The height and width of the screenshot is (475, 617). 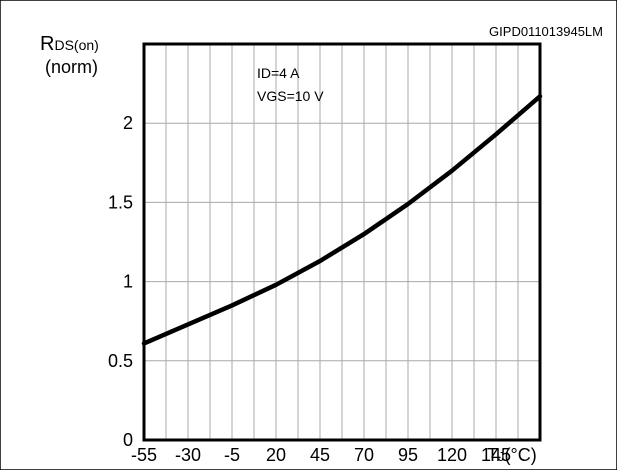 What do you see at coordinates (452, 455) in the screenshot?
I see `x-tick-label: 120` at bounding box center [452, 455].